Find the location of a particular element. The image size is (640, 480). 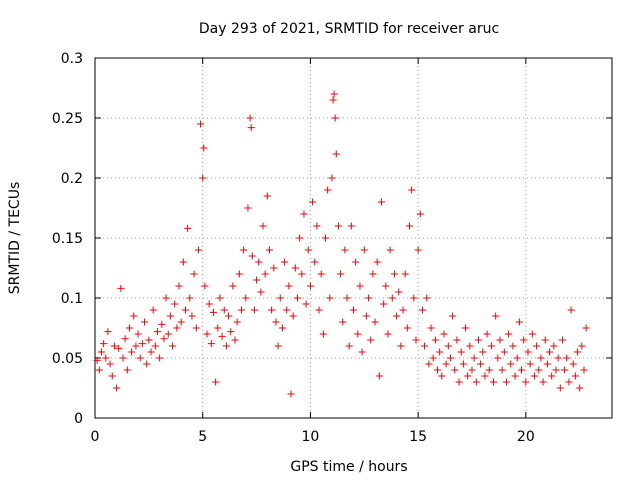

x-tick-label: 10 is located at coordinates (311, 437).